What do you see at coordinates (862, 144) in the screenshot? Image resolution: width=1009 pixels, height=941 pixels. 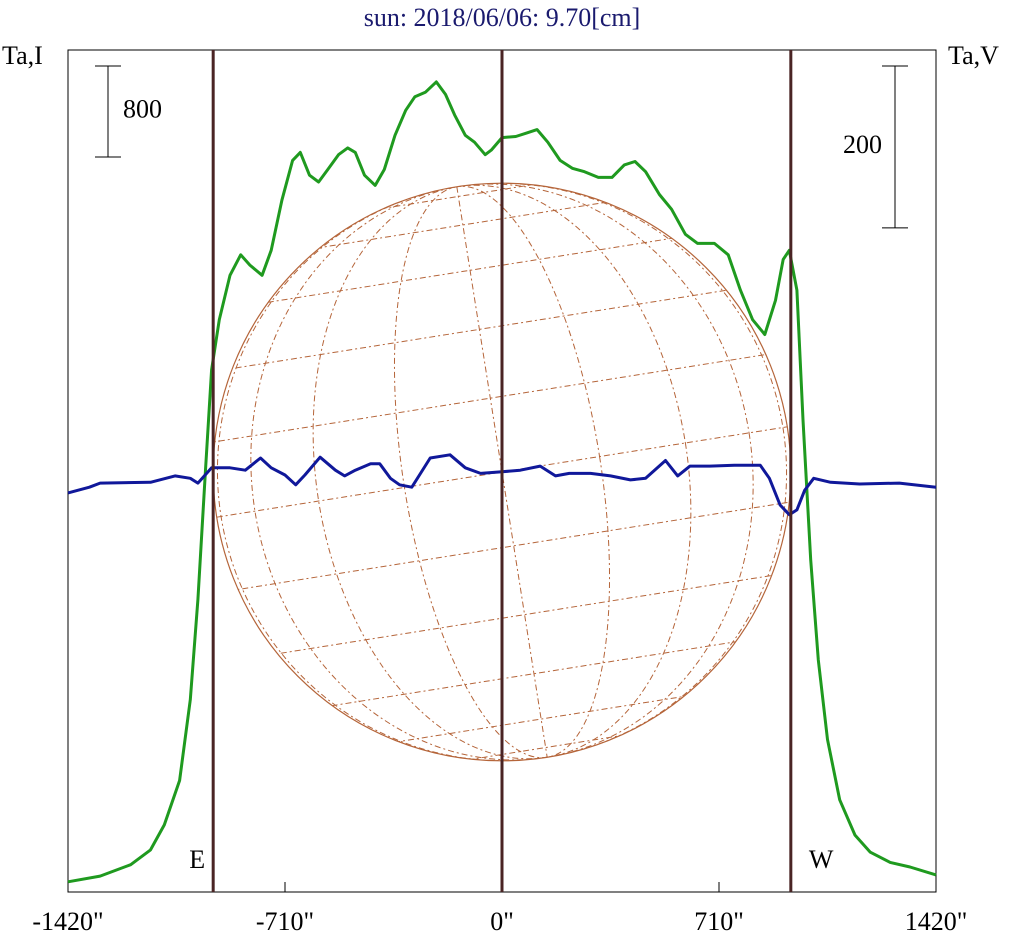 I see `scale-bar-label: 200` at bounding box center [862, 144].